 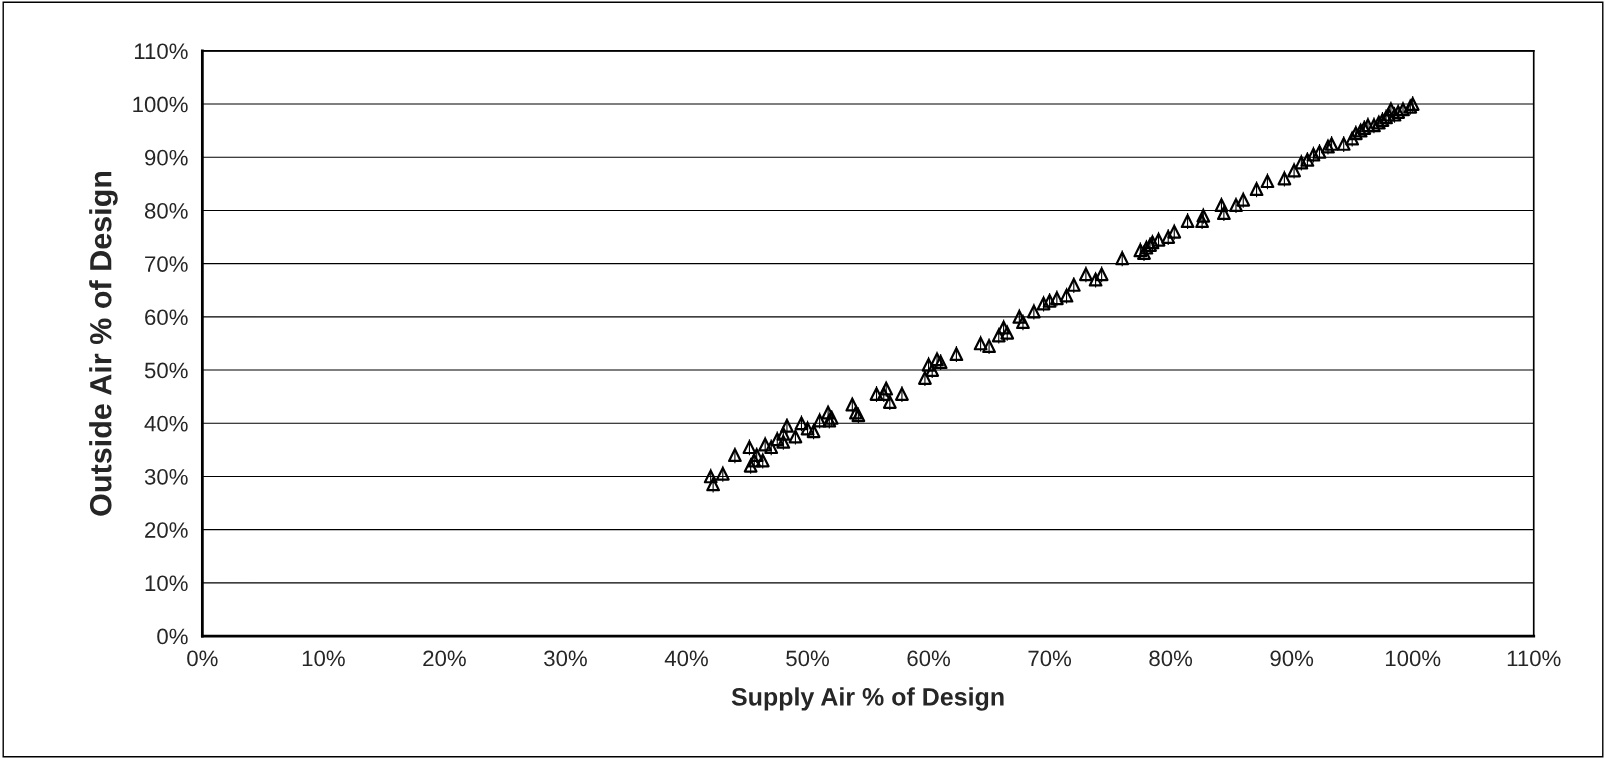 I want to click on x-tick-label: 110%, so click(x=1534, y=658).